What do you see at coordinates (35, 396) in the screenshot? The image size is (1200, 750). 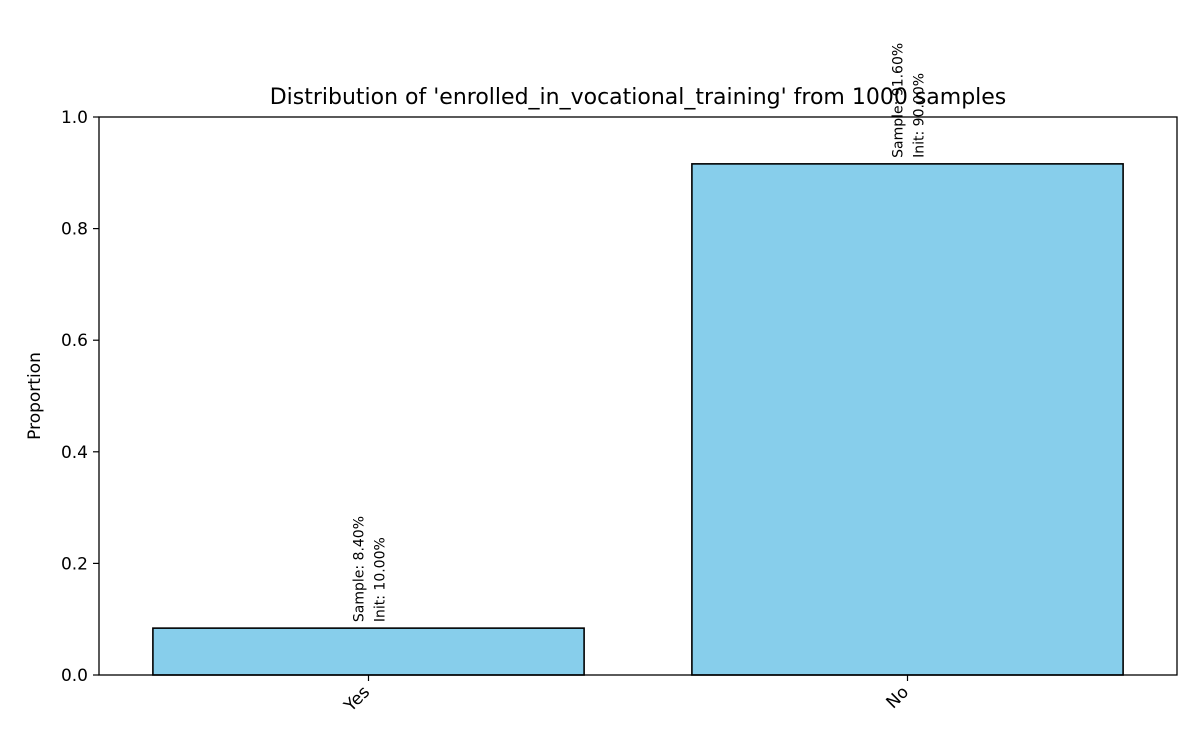 I see `y-axis-label: Proportion` at bounding box center [35, 396].